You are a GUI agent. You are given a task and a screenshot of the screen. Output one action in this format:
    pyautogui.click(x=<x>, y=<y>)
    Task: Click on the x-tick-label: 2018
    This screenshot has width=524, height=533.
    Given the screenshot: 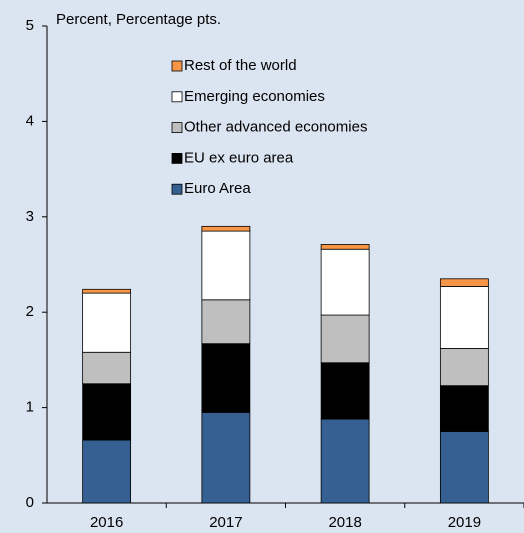 What is the action you would take?
    pyautogui.click(x=344, y=522)
    